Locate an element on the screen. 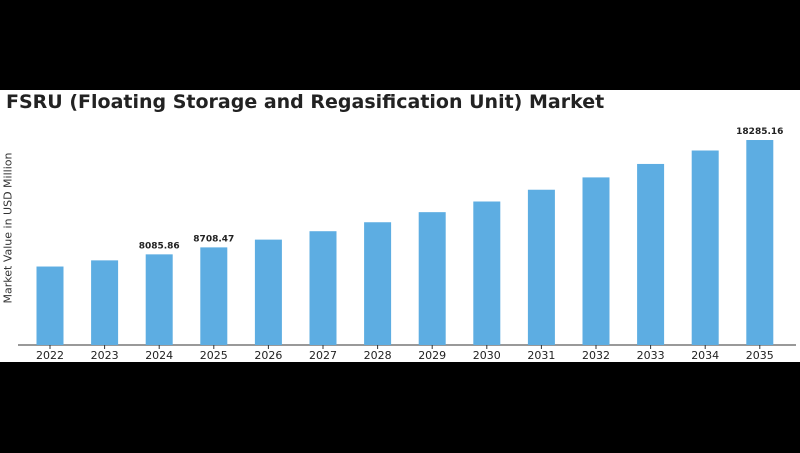 This screenshot has height=453, width=800. bar-2023 is located at coordinates (105, 302).